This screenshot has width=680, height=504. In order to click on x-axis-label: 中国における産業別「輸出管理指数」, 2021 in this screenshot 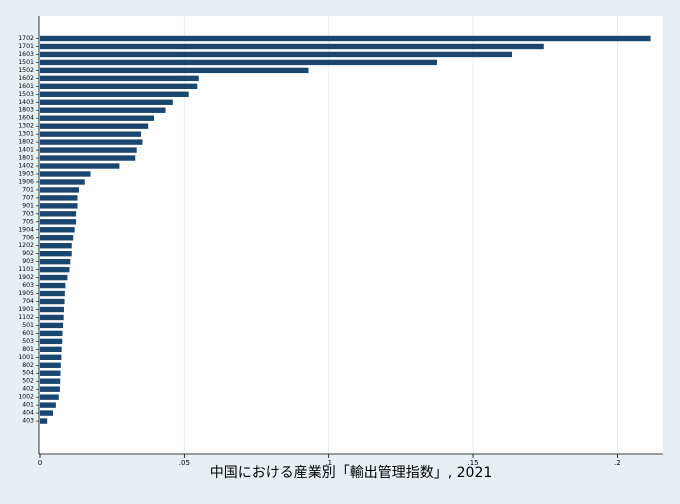, I will do `click(351, 473)`.